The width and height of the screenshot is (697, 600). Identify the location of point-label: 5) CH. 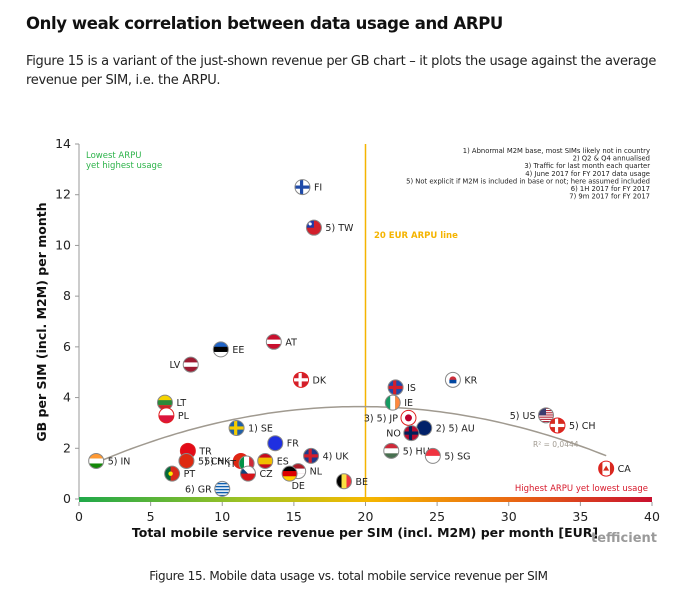
(582, 426).